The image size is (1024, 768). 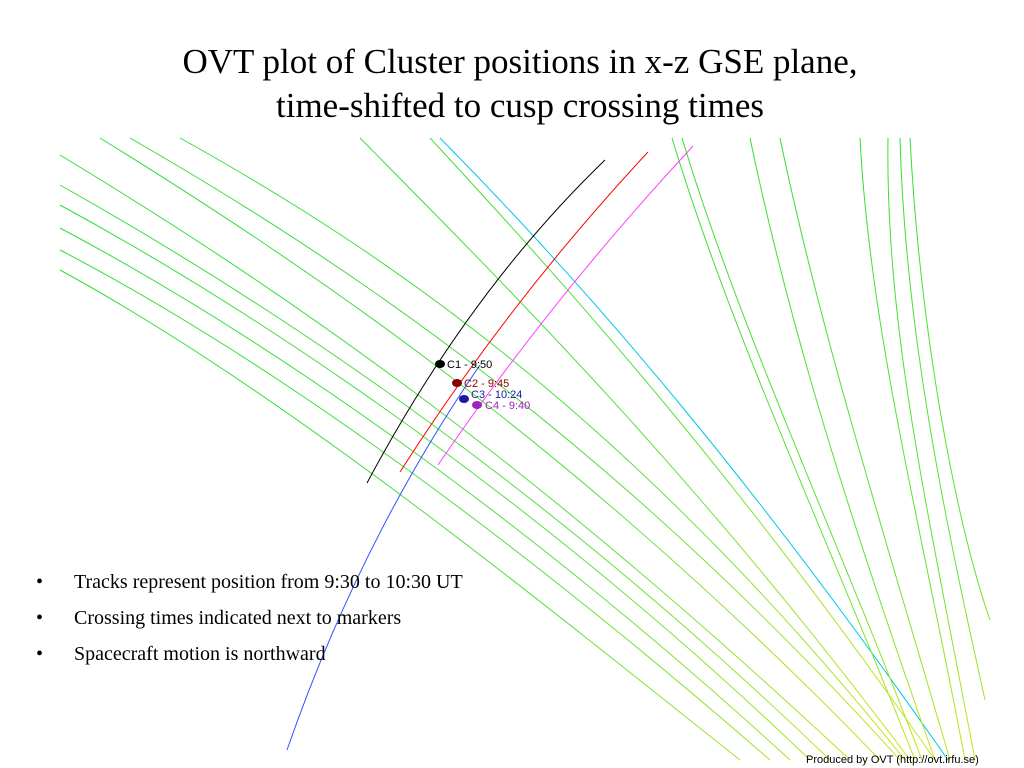 What do you see at coordinates (383, 557) in the screenshot?
I see `track-c3` at bounding box center [383, 557].